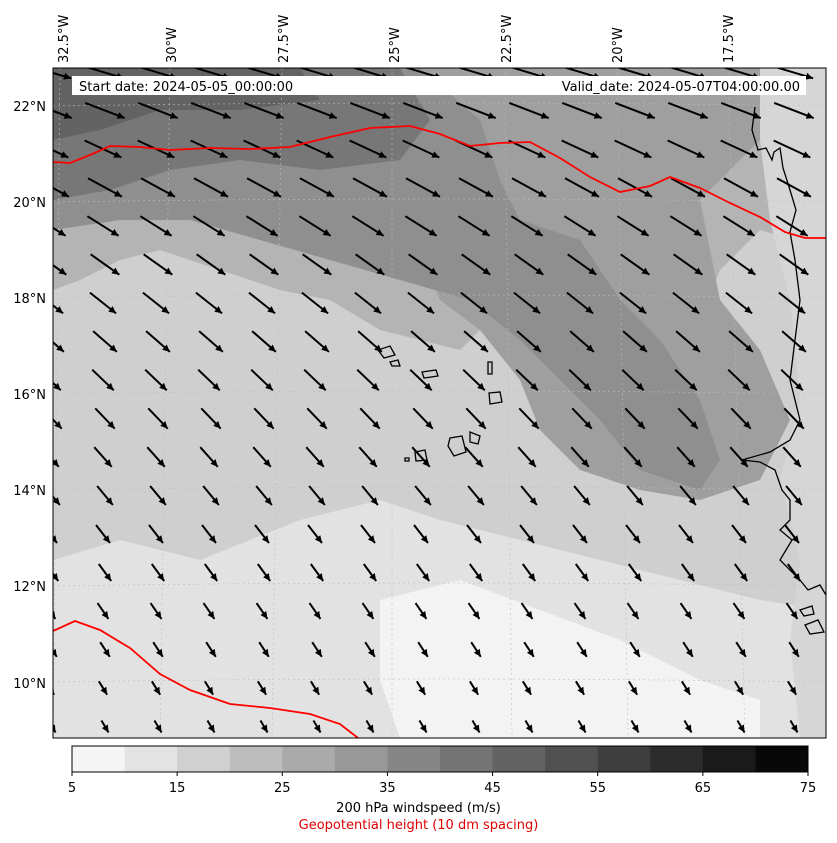 The image size is (837, 843). Describe the element at coordinates (172, 45) in the screenshot. I see `lon-label: 30°W` at that location.